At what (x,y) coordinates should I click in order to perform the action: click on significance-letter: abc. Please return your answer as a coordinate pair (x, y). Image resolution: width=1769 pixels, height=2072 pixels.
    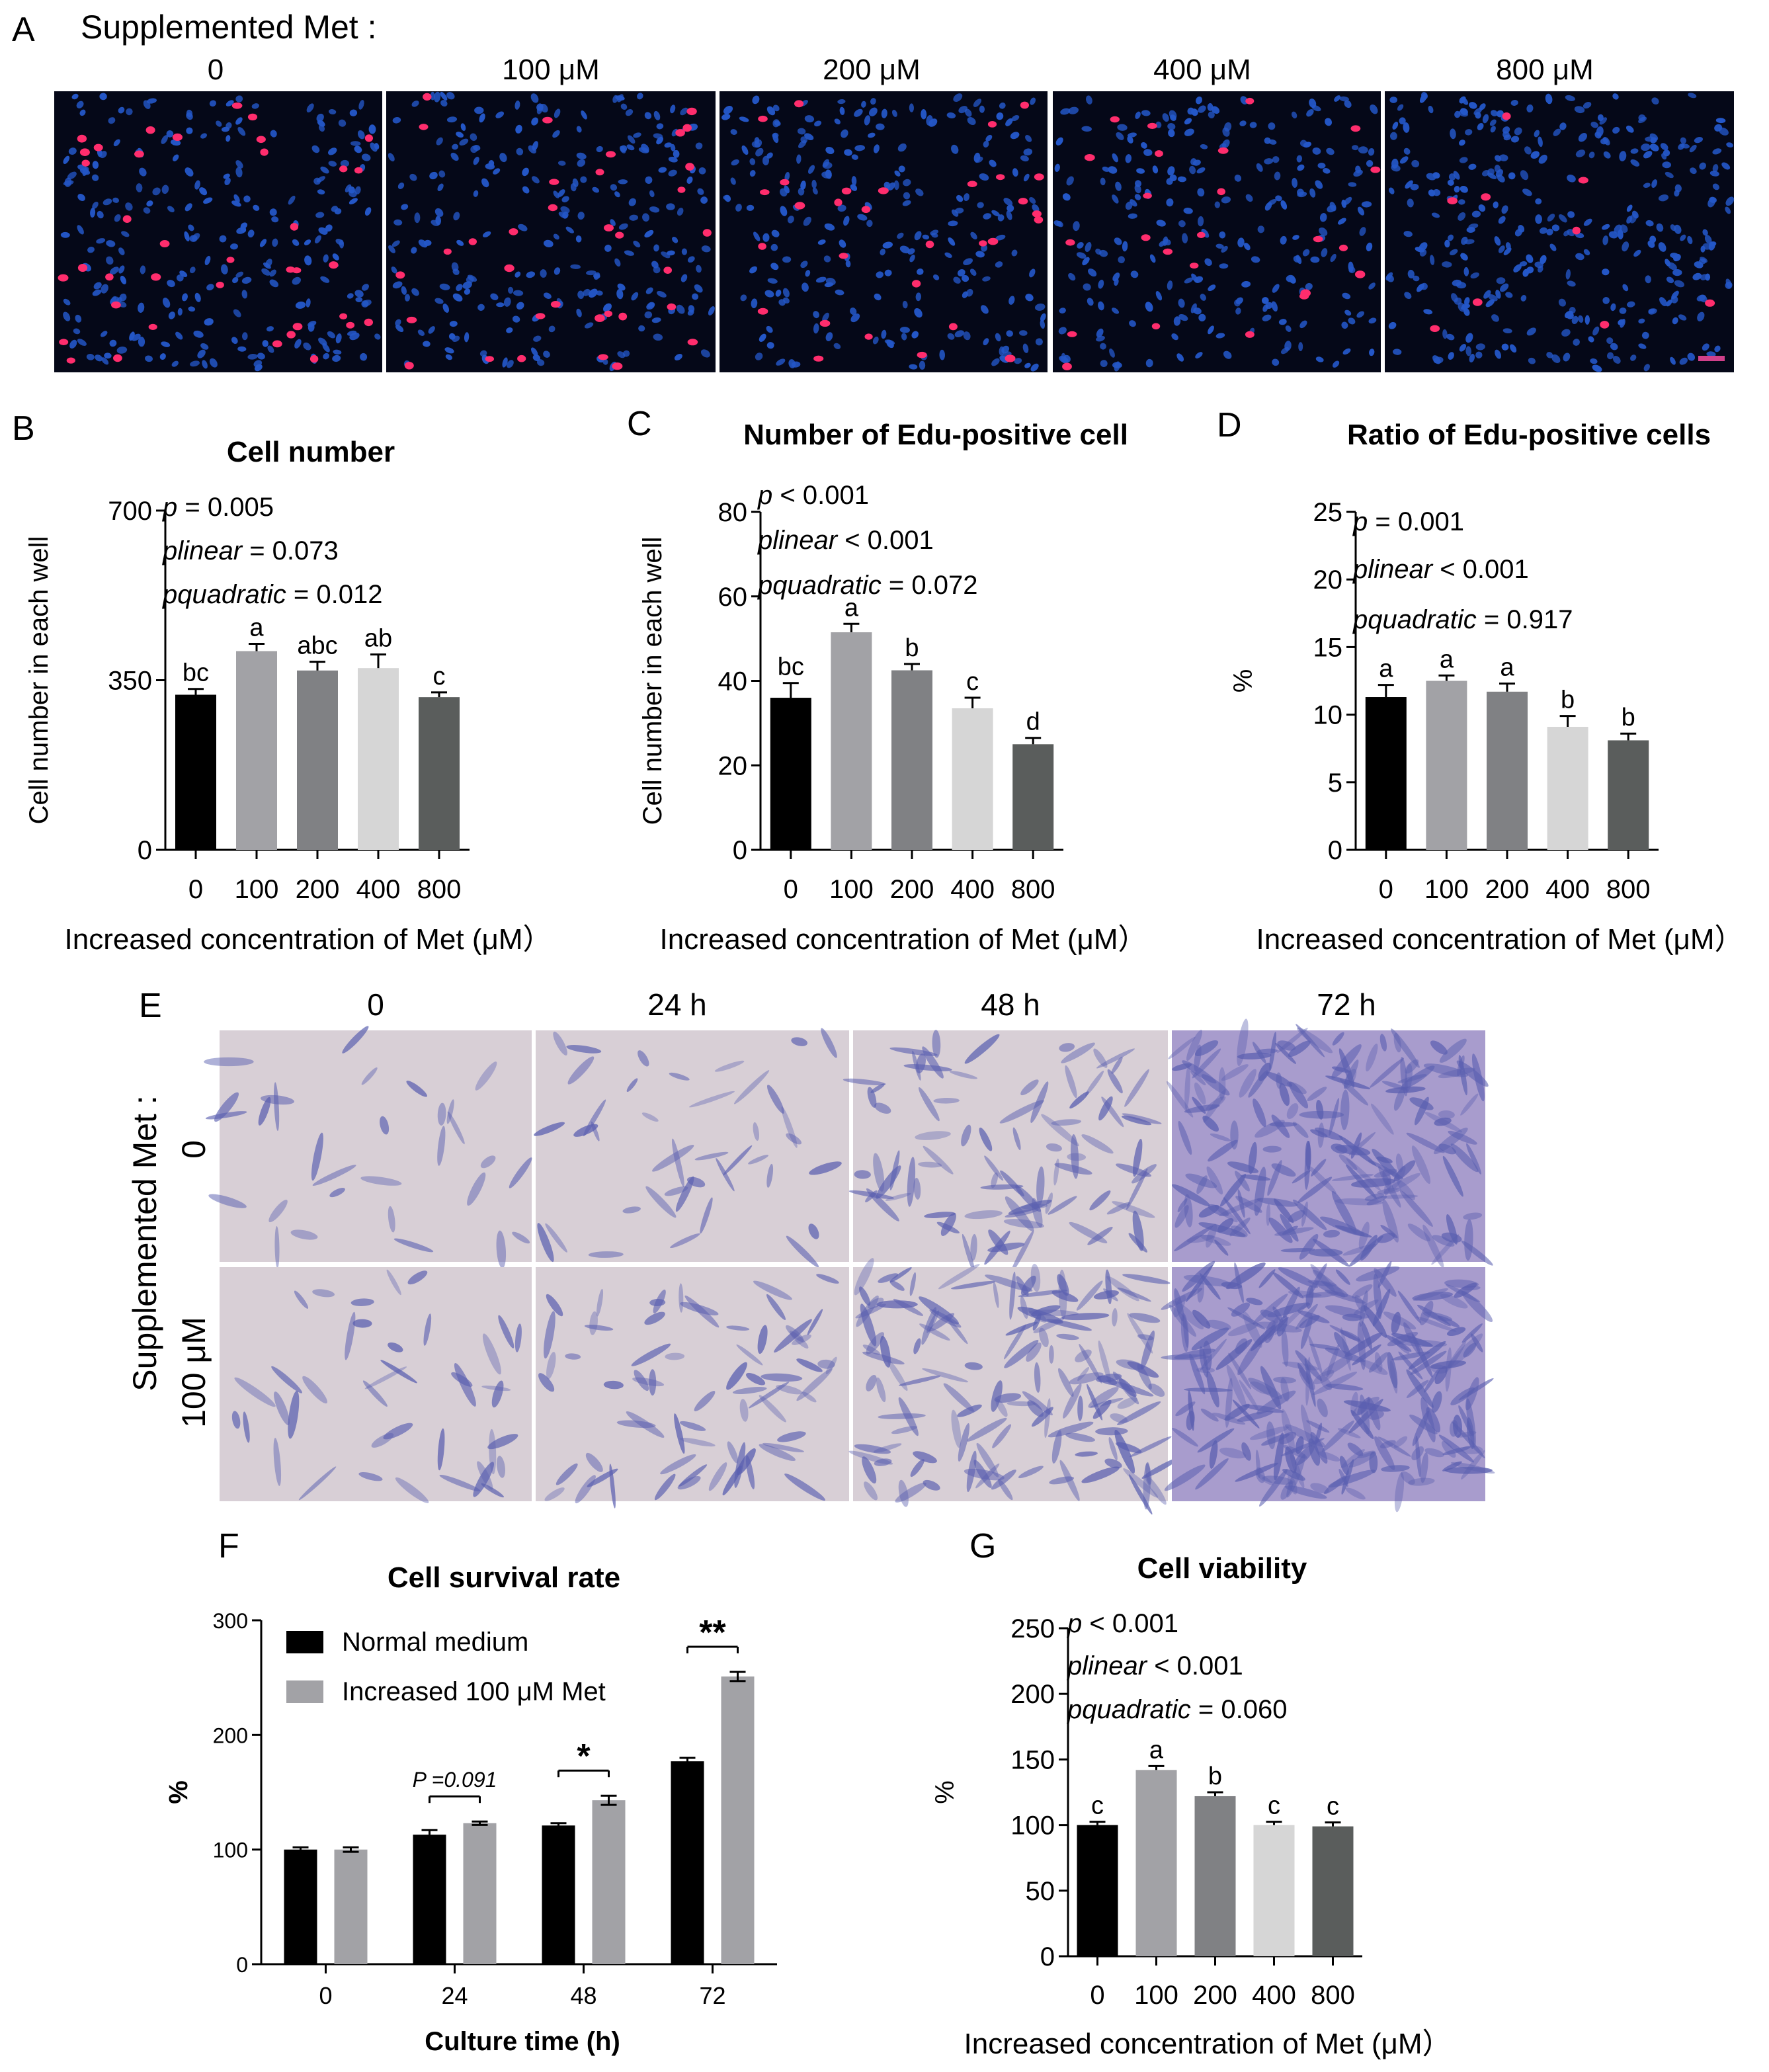
    Looking at the image, I should click on (317, 646).